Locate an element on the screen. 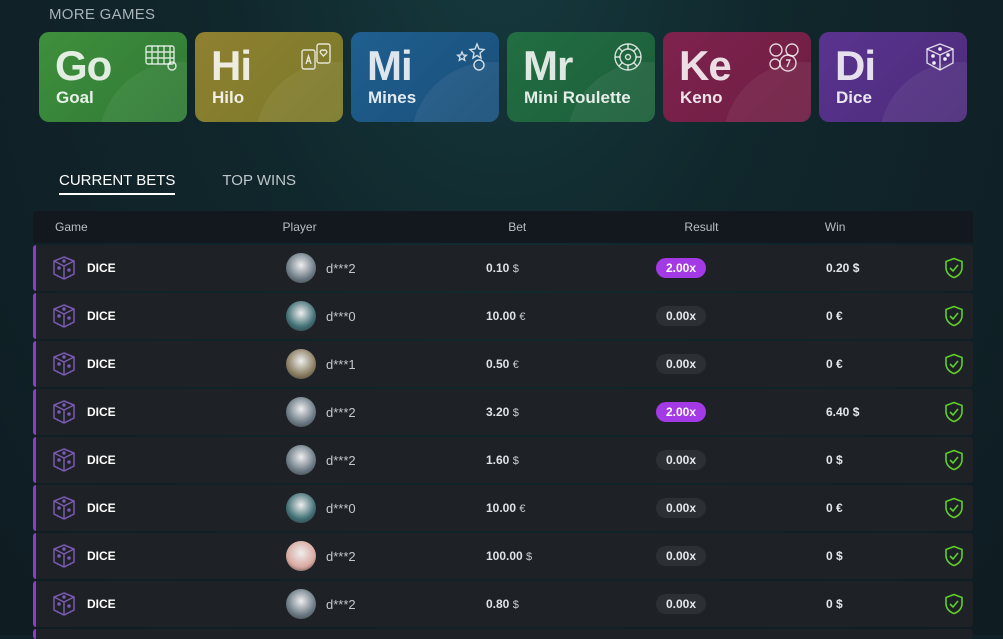 This screenshot has width=1003, height=639. game-card-mini-roulette: Mr Mini Roulette is located at coordinates (581, 77).